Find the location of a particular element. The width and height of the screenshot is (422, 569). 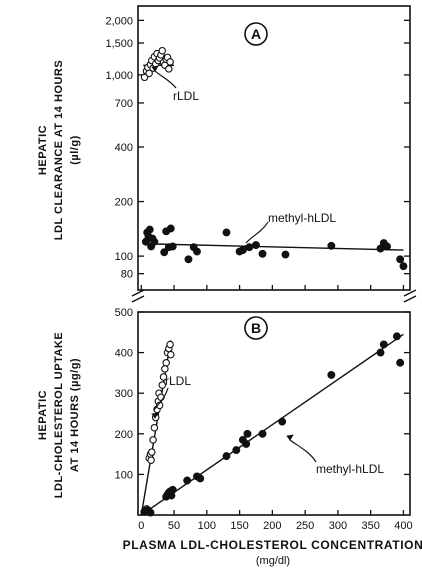

panel-b-ylabel-line2: LDL-CHOLESTEROL UPTAKE is located at coordinates (59, 415).